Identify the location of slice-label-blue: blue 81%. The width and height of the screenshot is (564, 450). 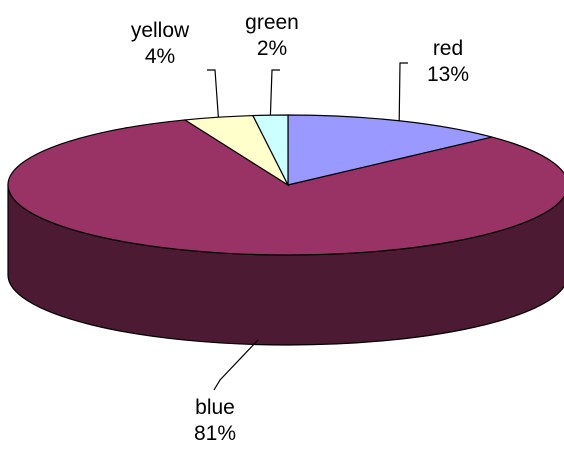
(215, 421).